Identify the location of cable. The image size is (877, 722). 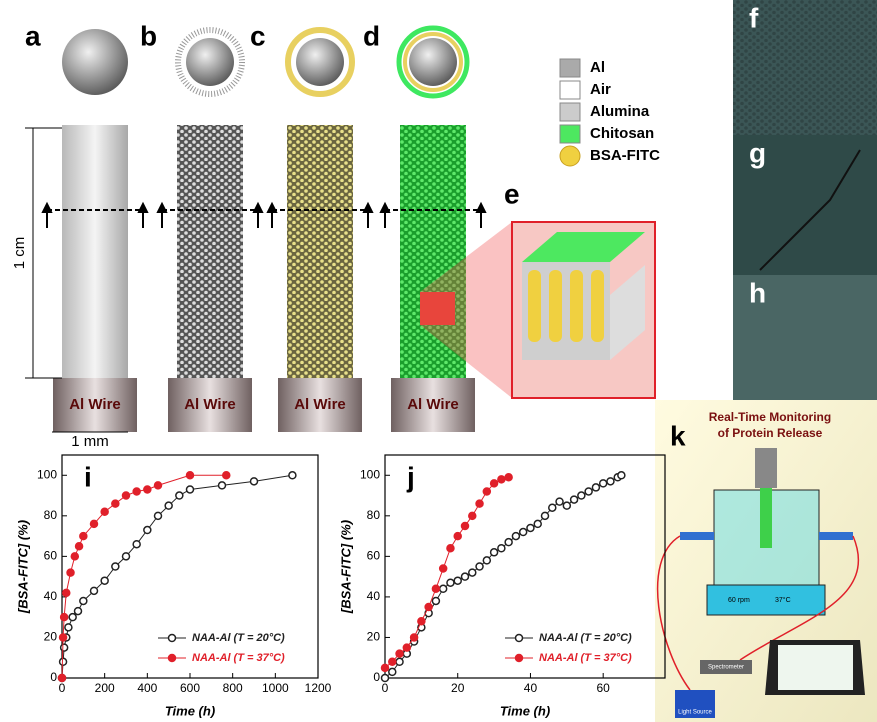
(758, 613).